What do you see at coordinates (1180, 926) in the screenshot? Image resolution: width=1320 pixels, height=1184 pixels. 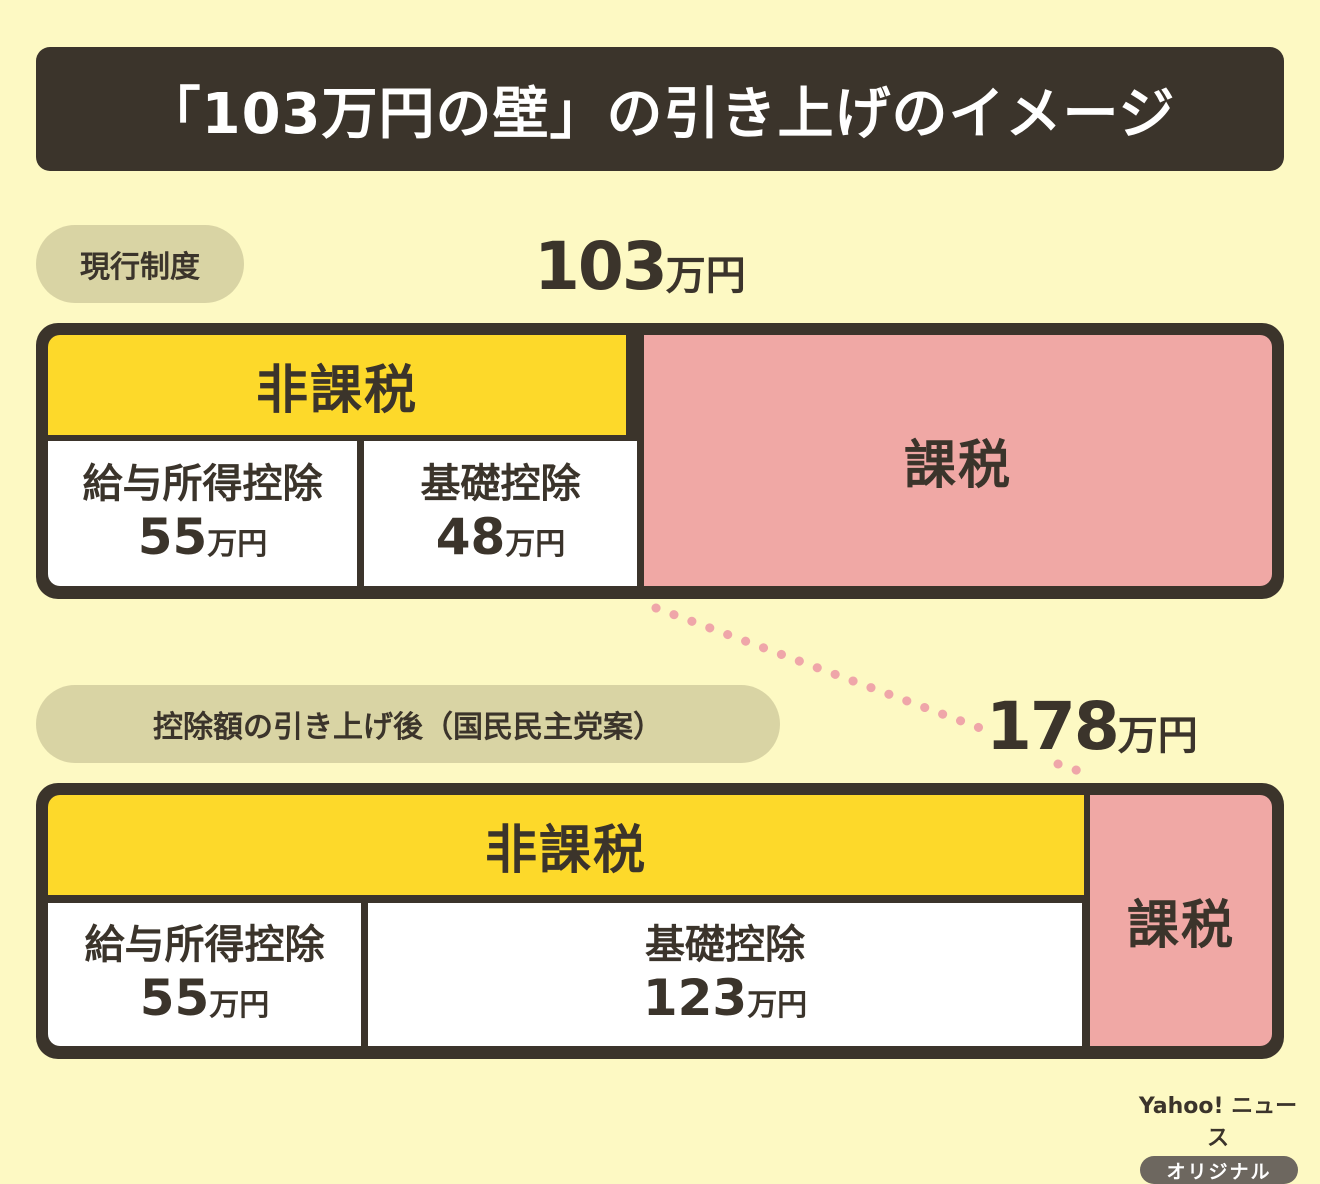 I see `proposed-tax-label: 課税` at bounding box center [1180, 926].